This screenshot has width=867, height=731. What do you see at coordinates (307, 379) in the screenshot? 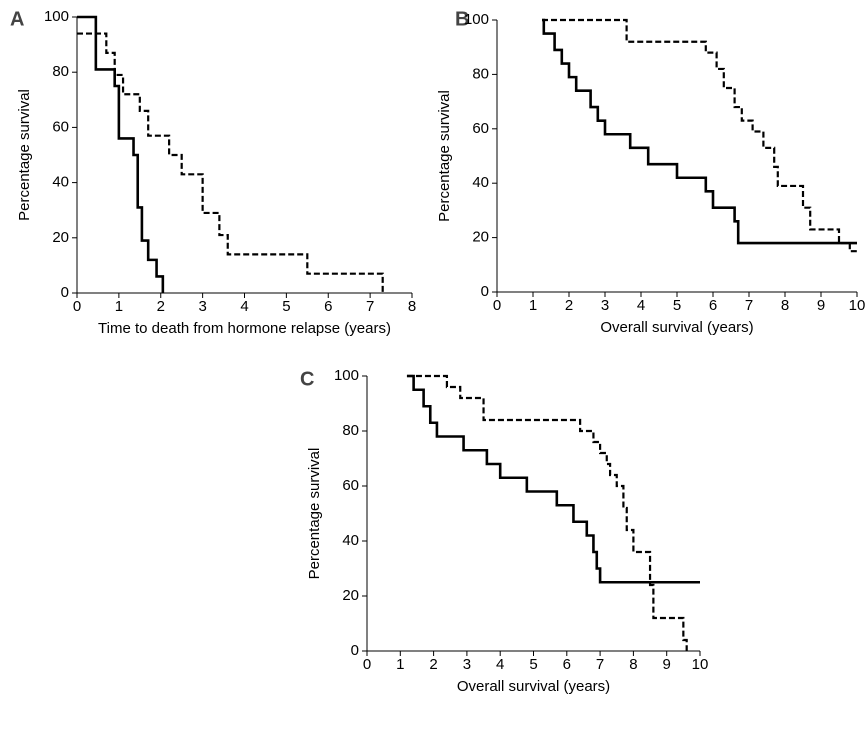
I see `panel-label: C` at bounding box center [307, 379].